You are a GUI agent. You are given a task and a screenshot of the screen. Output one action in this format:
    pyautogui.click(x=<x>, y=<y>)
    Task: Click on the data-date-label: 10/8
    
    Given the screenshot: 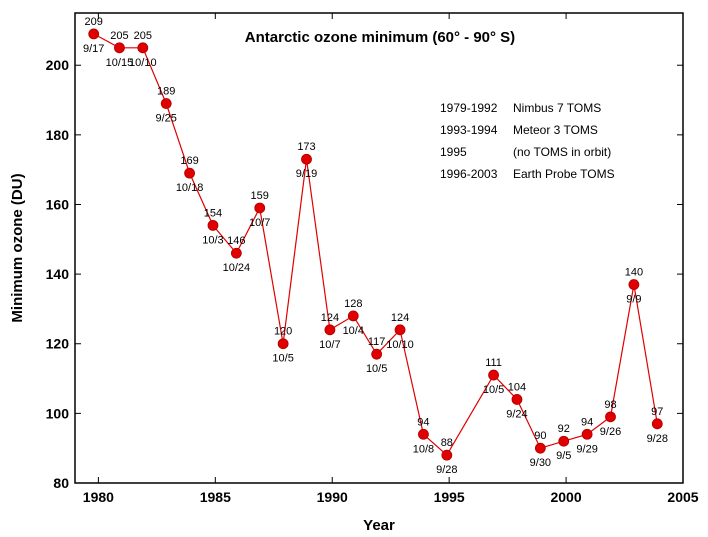 What is the action you would take?
    pyautogui.click(x=423, y=449)
    